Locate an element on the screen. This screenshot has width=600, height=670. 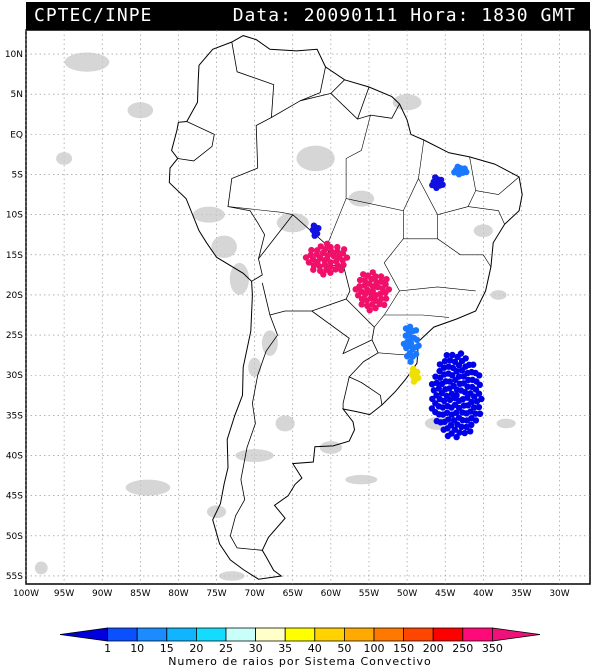
lat-tick-label: 10N is located at coordinates (14, 55).